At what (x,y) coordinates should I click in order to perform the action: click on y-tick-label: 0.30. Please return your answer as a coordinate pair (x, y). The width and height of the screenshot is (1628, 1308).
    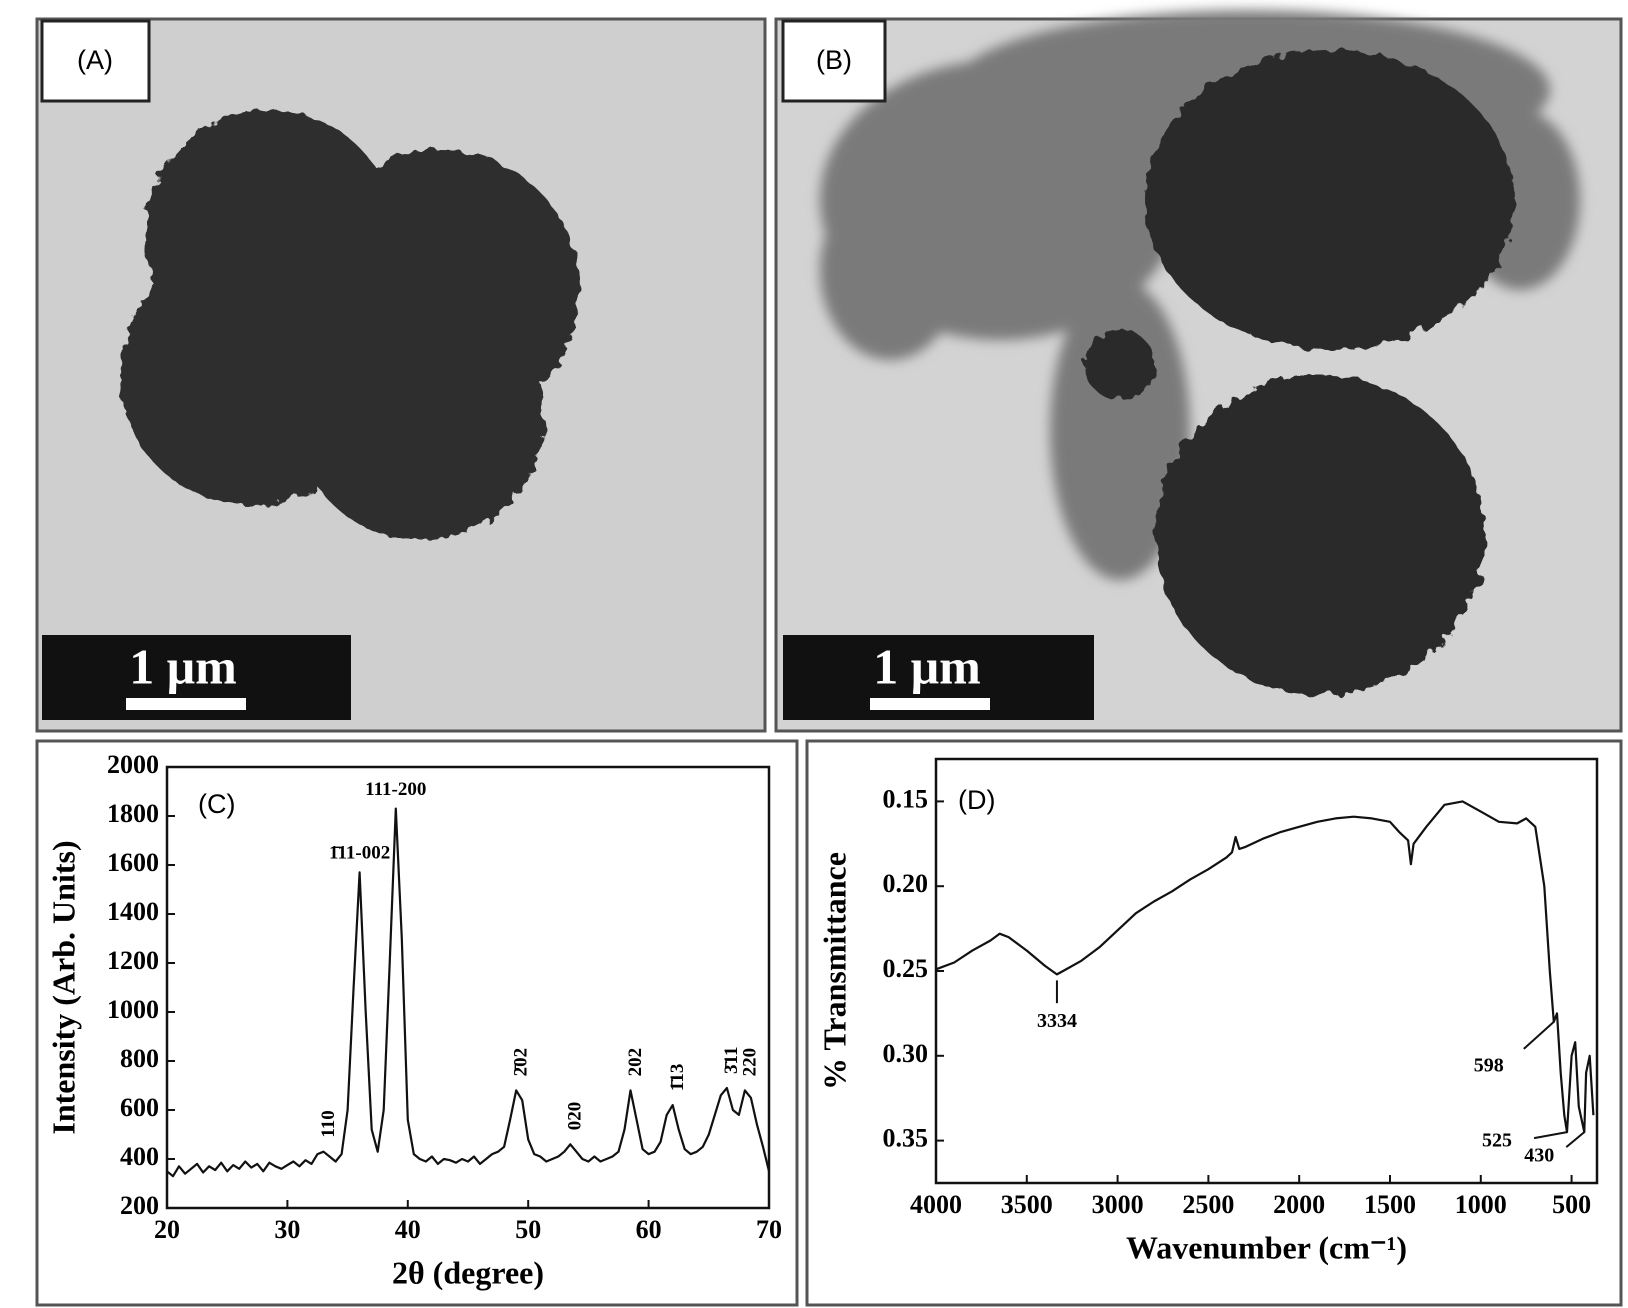
    Looking at the image, I should click on (906, 1053).